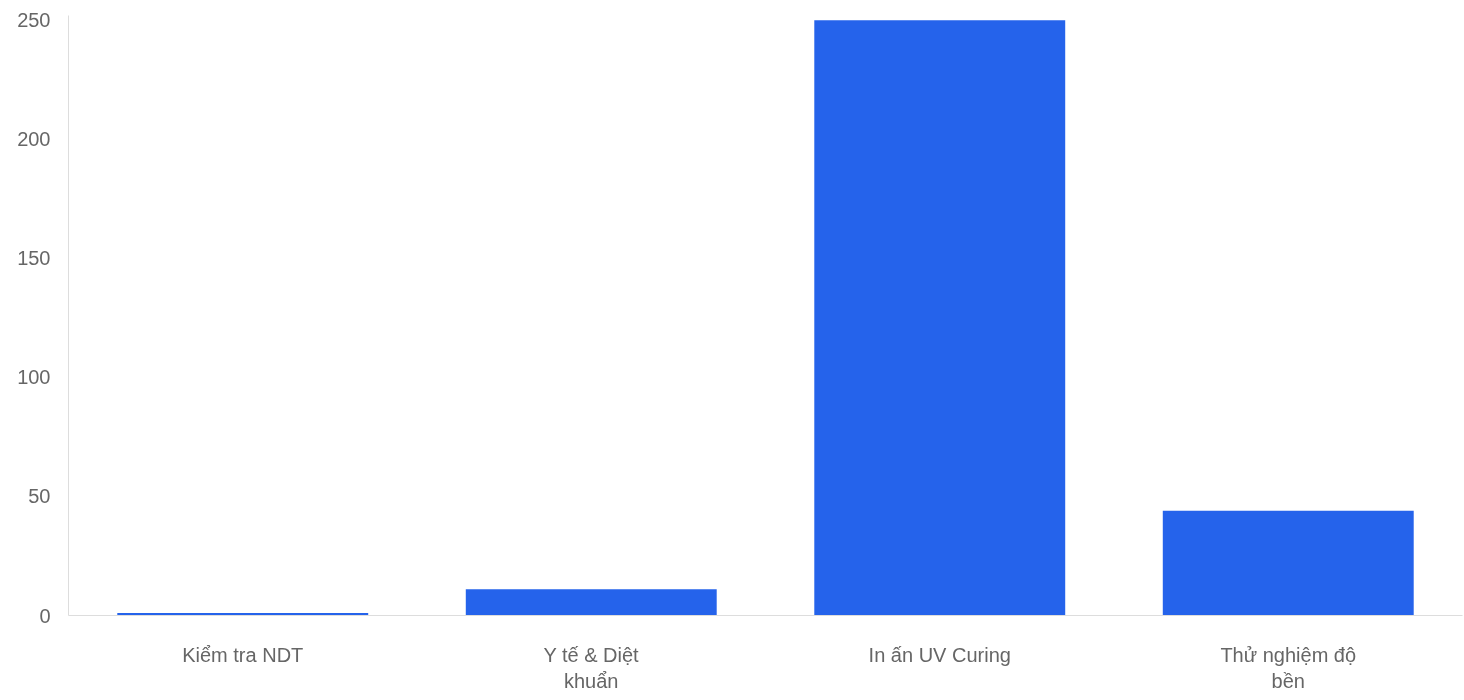 This screenshot has height=700, width=1464. What do you see at coordinates (243, 654) in the screenshot?
I see `x-tick-label: Kiểm tra NDT` at bounding box center [243, 654].